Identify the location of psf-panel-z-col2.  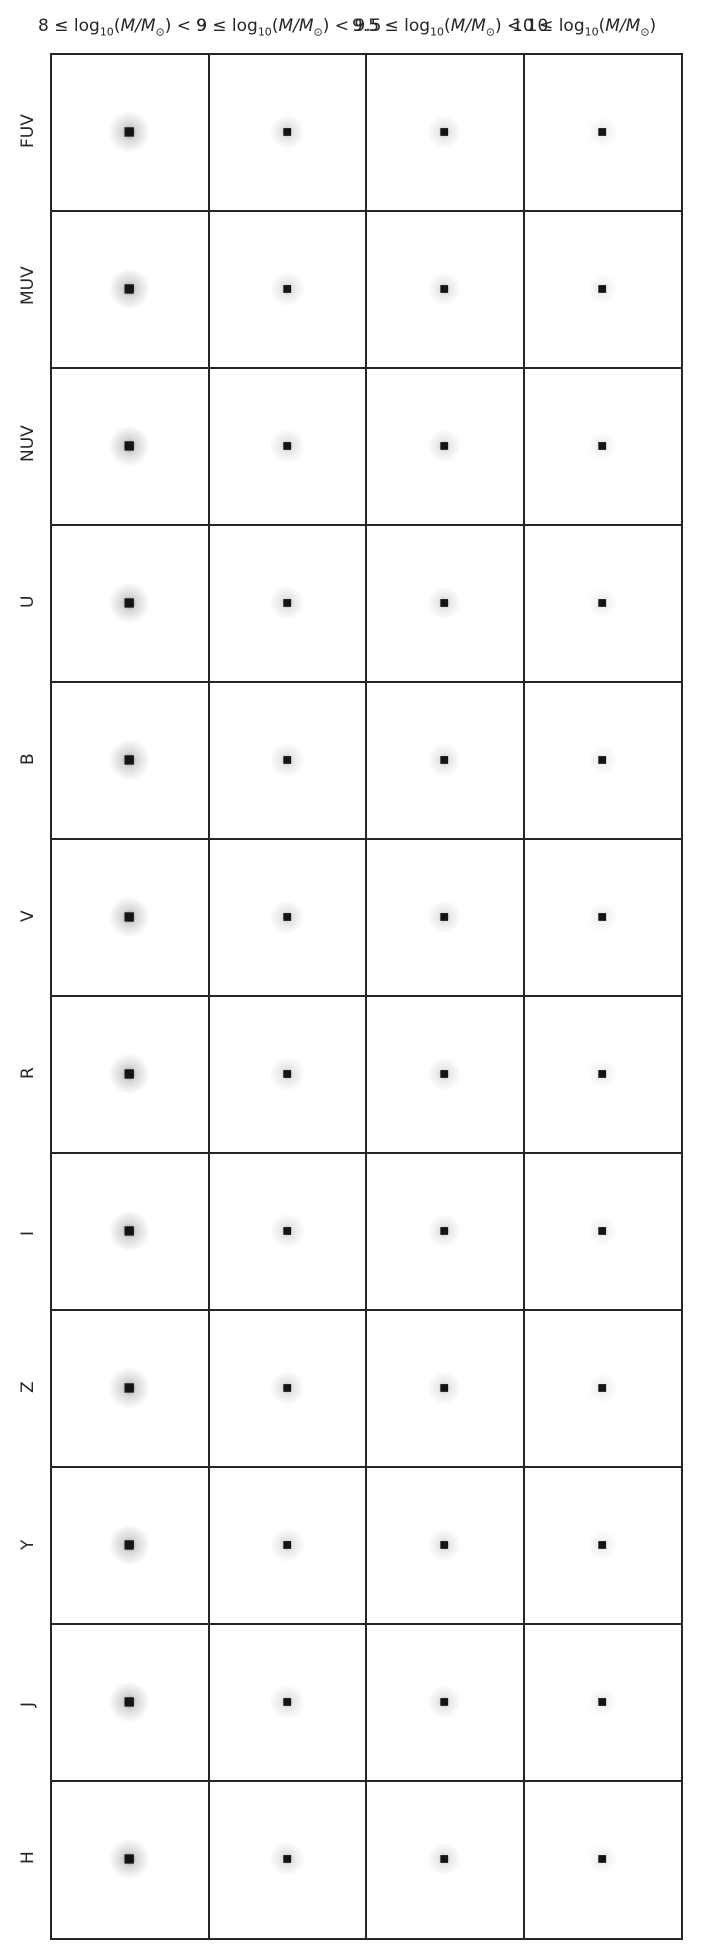
(287, 1389).